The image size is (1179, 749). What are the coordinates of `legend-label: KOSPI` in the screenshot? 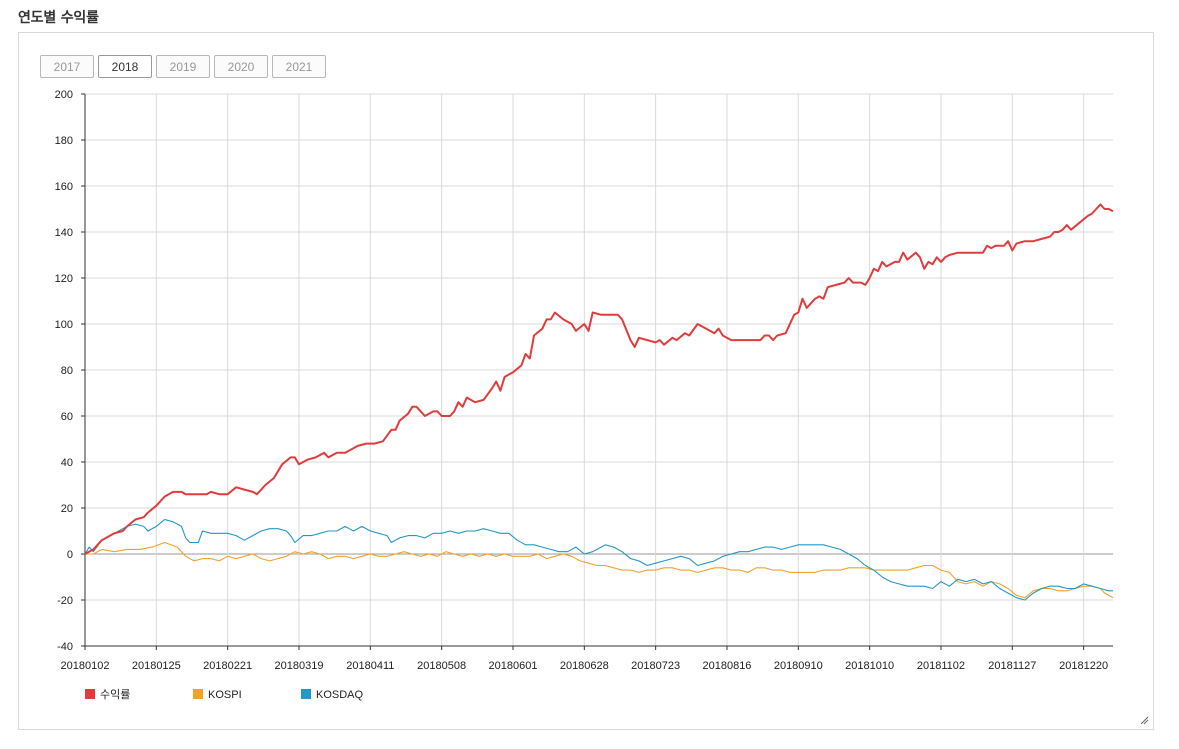 It's located at (225, 695).